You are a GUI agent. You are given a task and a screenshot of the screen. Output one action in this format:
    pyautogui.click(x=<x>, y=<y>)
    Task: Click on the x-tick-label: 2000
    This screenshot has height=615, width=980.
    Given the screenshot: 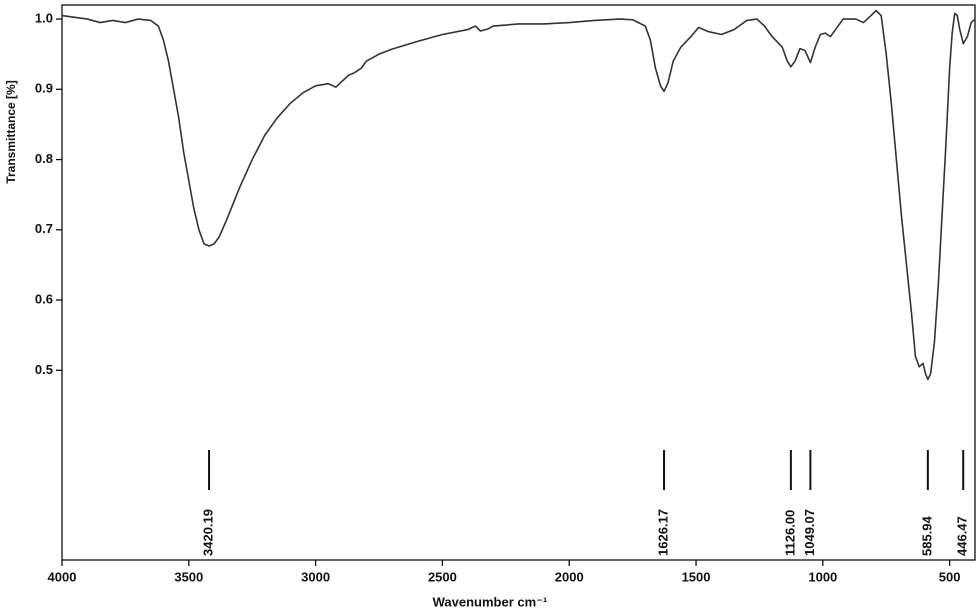 What is the action you would take?
    pyautogui.click(x=569, y=576)
    